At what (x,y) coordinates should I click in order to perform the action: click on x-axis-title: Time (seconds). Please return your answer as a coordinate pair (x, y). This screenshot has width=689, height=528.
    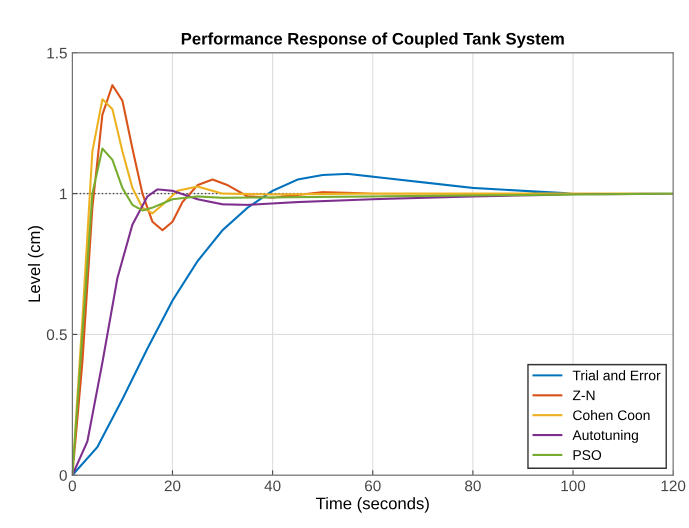
    Looking at the image, I should click on (372, 505).